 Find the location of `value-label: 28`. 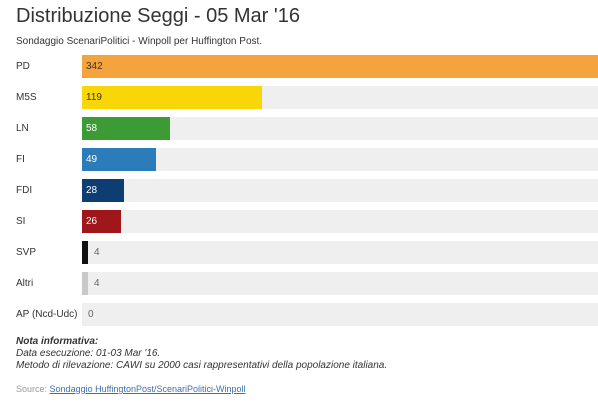

value-label: 28 is located at coordinates (92, 190).